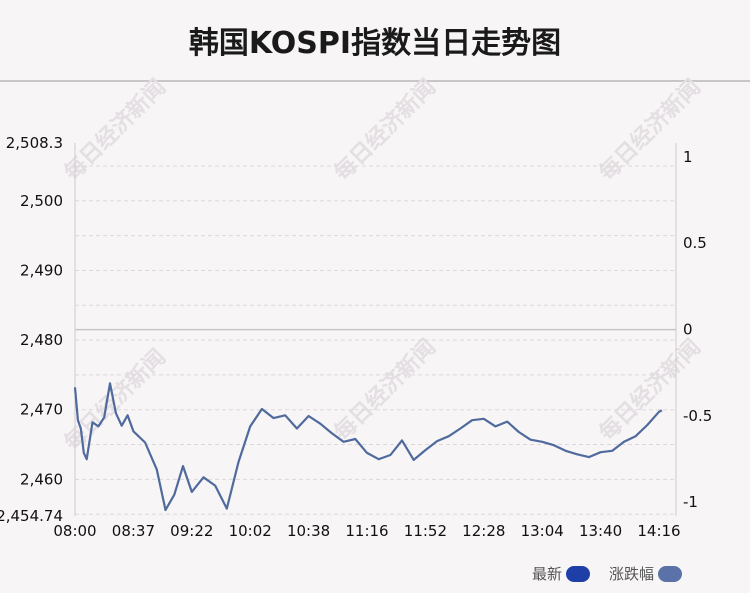  What do you see at coordinates (133, 531) in the screenshot?
I see `x-tick-label: 08:37` at bounding box center [133, 531].